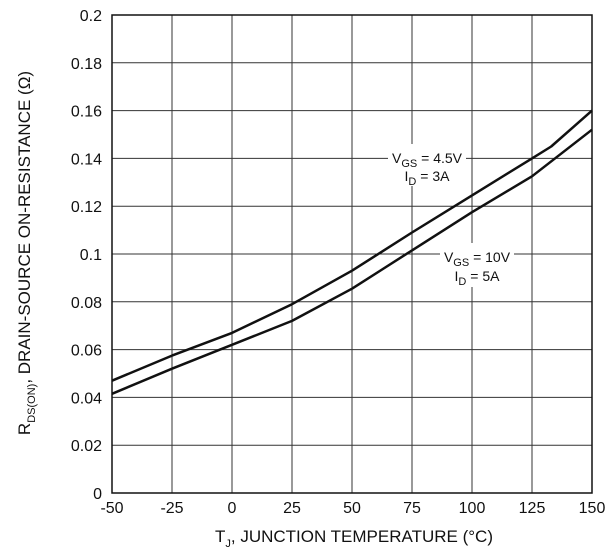  Describe the element at coordinates (111, 508) in the screenshot. I see `x-tick-label: -50` at that location.